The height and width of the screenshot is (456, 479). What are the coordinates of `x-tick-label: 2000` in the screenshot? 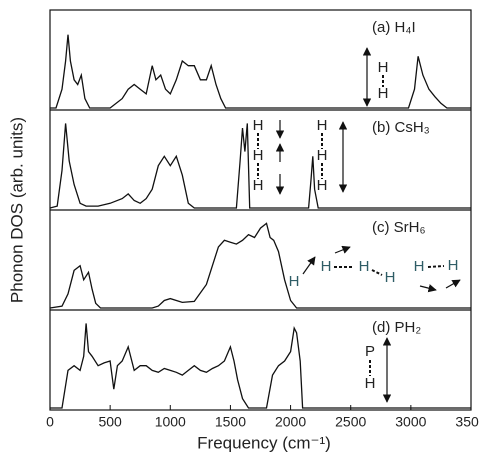 It's located at (290, 422).